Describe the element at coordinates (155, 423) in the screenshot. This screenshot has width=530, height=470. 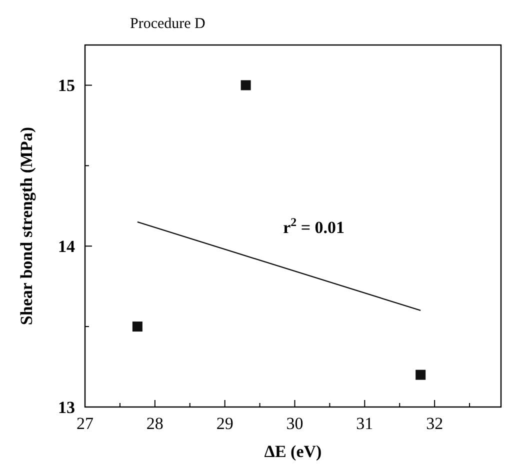
I see `x-tick-label: 28` at that location.